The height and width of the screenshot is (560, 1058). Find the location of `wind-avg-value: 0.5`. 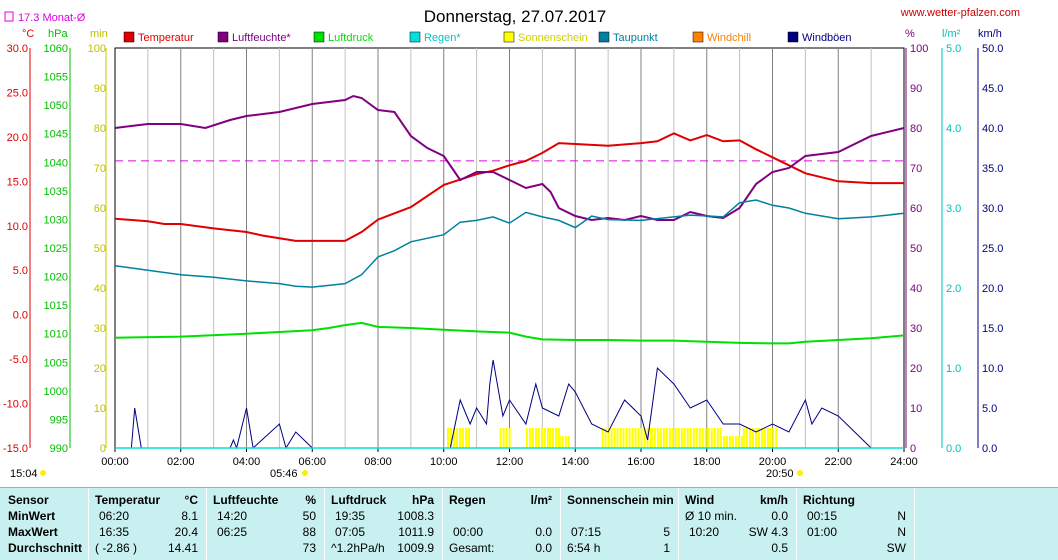

wind-avg-value: 0.5 is located at coordinates (779, 548).